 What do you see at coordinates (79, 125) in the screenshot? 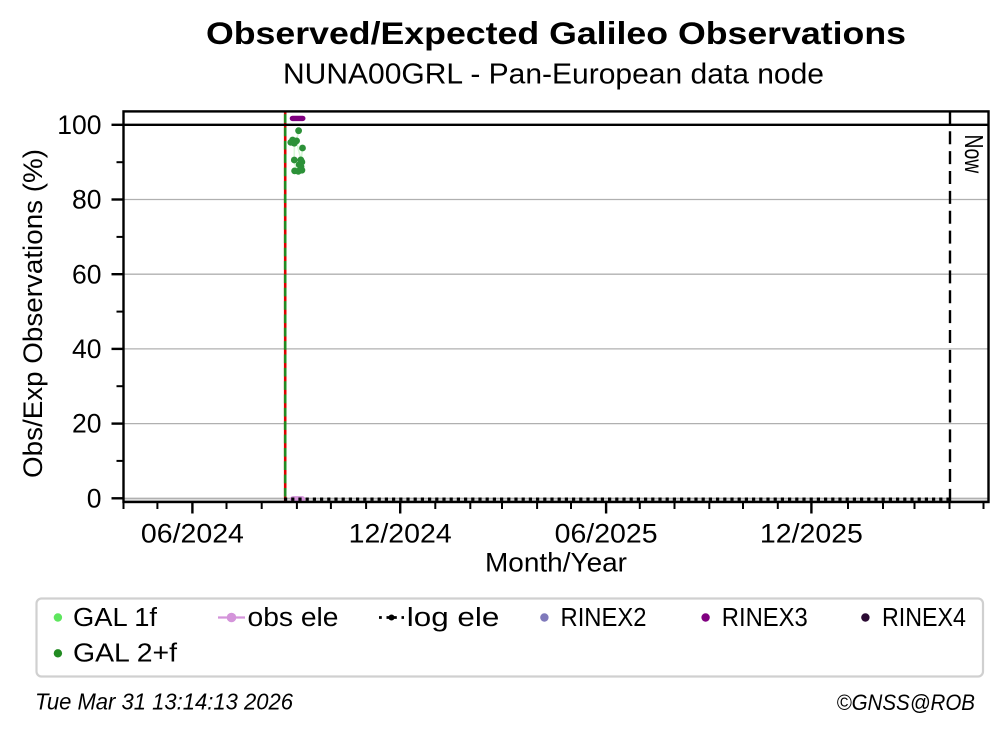
I see `svg-text: 100` at bounding box center [79, 125].